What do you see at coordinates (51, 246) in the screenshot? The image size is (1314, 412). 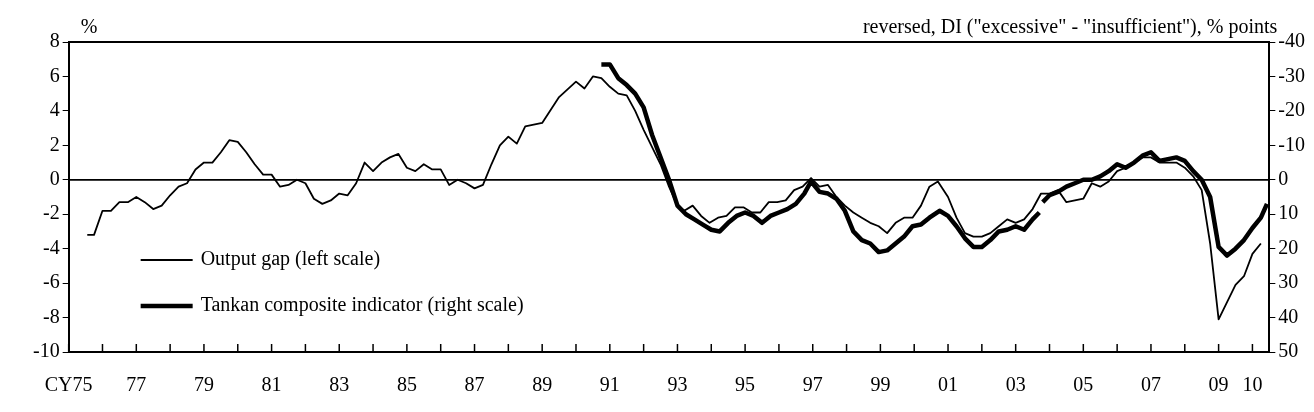 I see `y-tick-label: -4` at bounding box center [51, 246].